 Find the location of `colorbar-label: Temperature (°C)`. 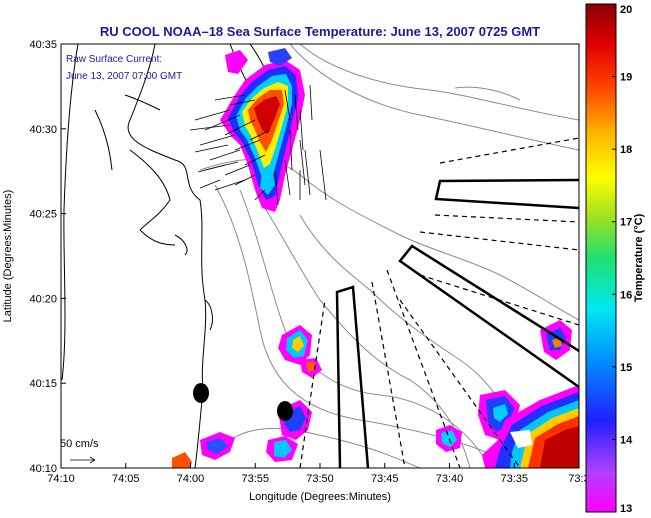

colorbar-label: Temperature (°C) is located at coordinates (639, 257).